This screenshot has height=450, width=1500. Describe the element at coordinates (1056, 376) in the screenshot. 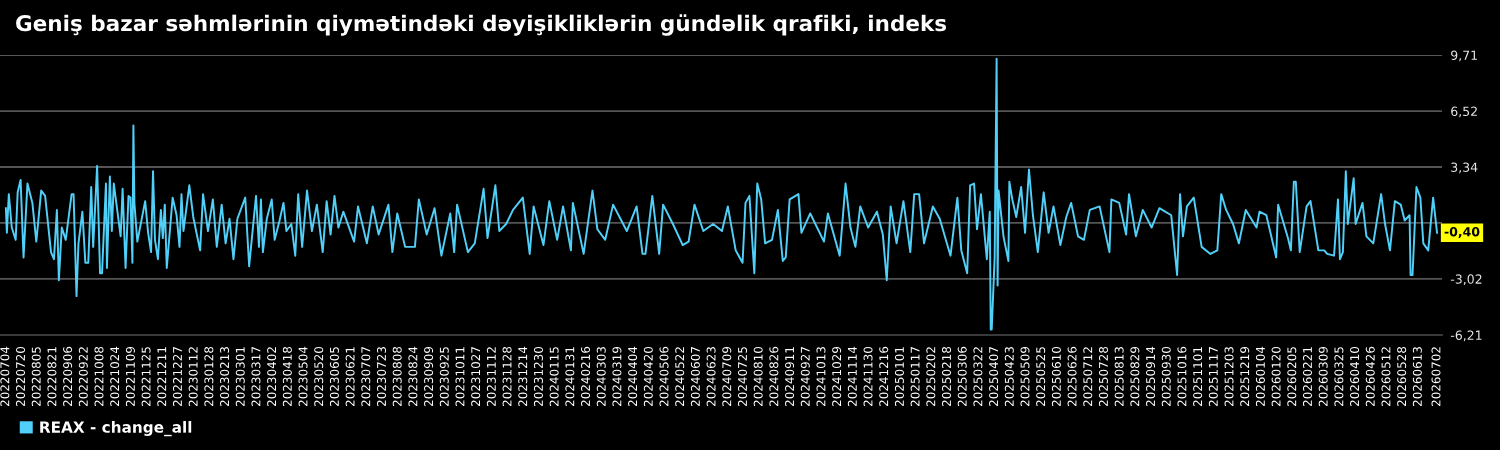

I see `x-tick-label: 20250610` at that location.